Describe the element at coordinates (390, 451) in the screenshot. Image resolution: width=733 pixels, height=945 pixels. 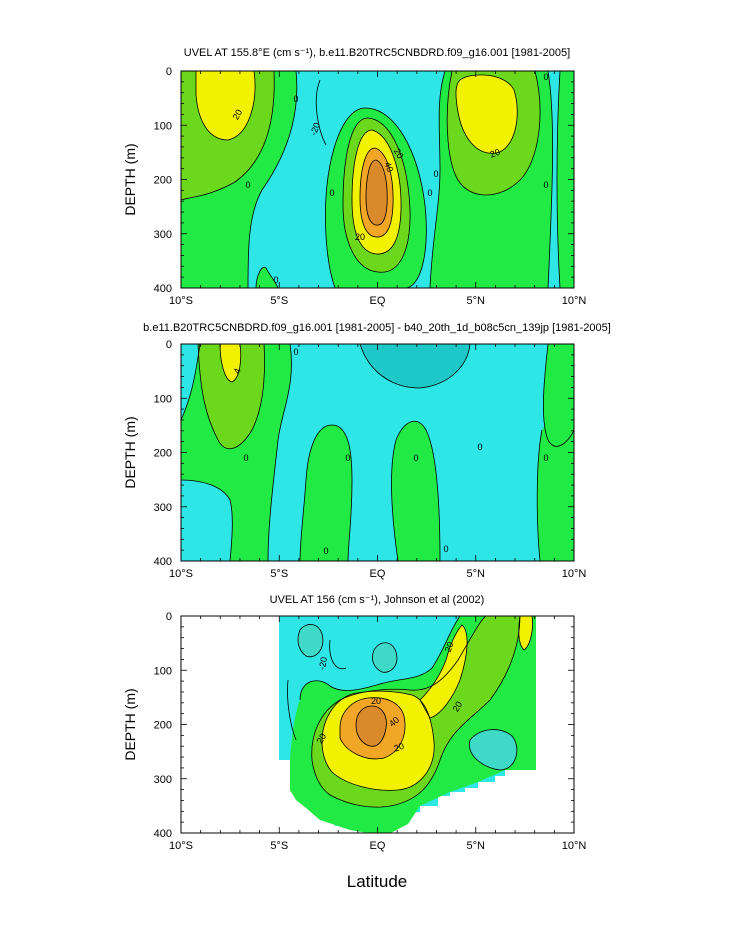
I see `panel-2-contour-labels: 4 0 0 0 0 0 0 0 0` at that location.